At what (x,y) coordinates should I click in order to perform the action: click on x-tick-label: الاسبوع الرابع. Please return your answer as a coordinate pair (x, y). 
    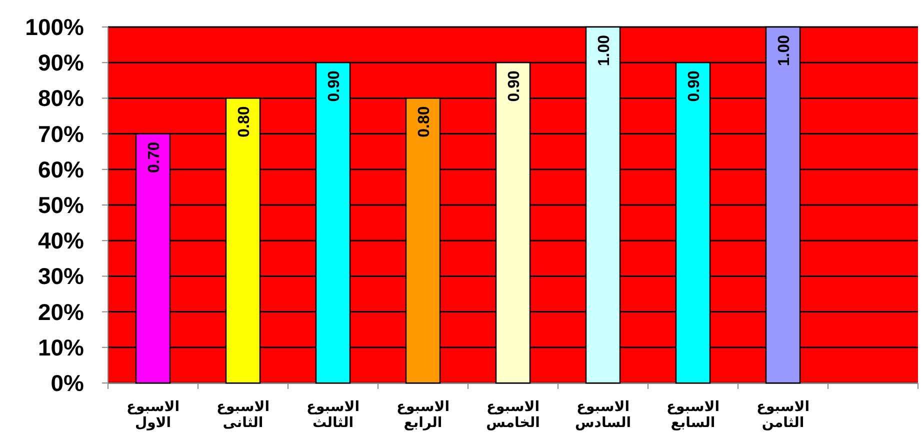
    Looking at the image, I should click on (423, 415).